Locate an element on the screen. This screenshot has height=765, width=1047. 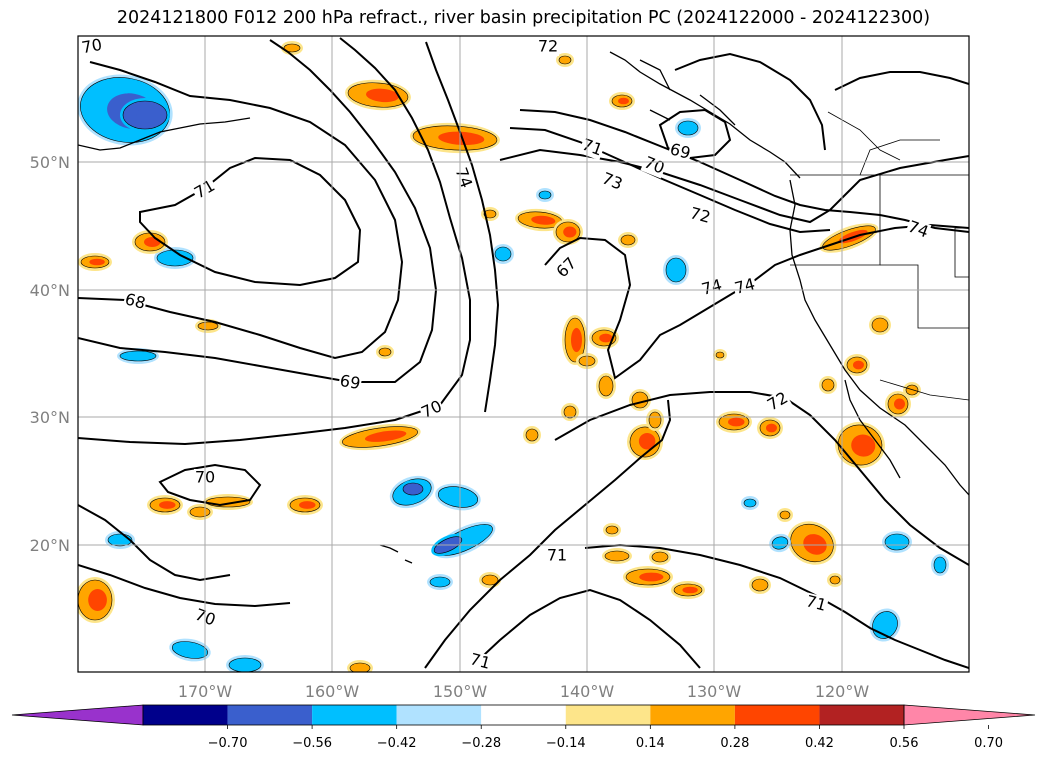
contour-71b is located at coordinates (462, 227).